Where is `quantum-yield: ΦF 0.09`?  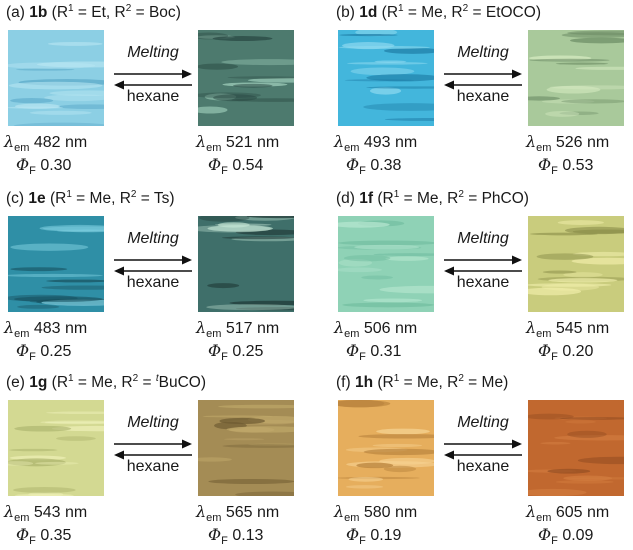 quantum-yield: ΦF 0.09 is located at coordinates (566, 536).